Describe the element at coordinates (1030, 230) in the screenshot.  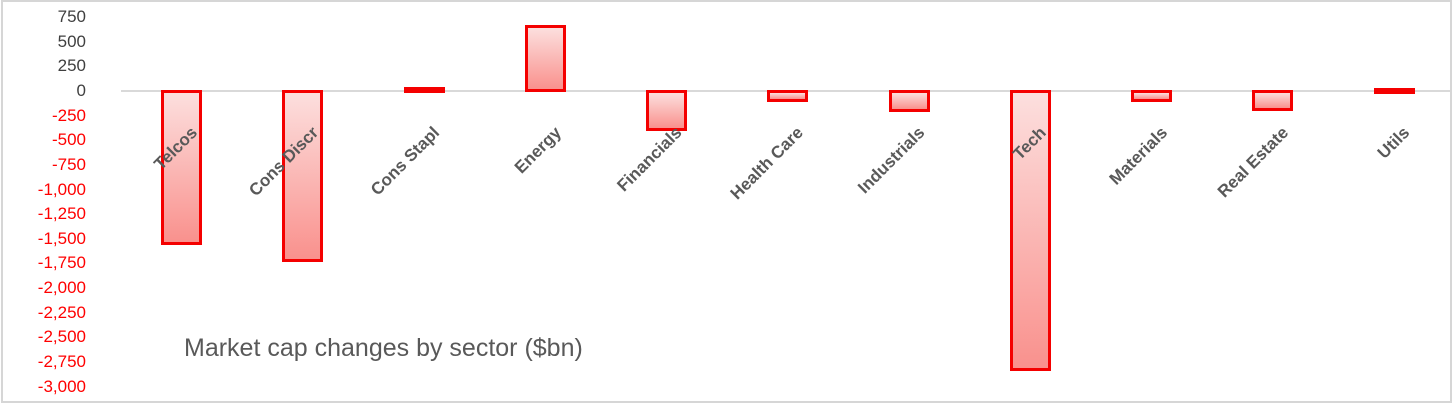
I see `bar-tech` at that location.